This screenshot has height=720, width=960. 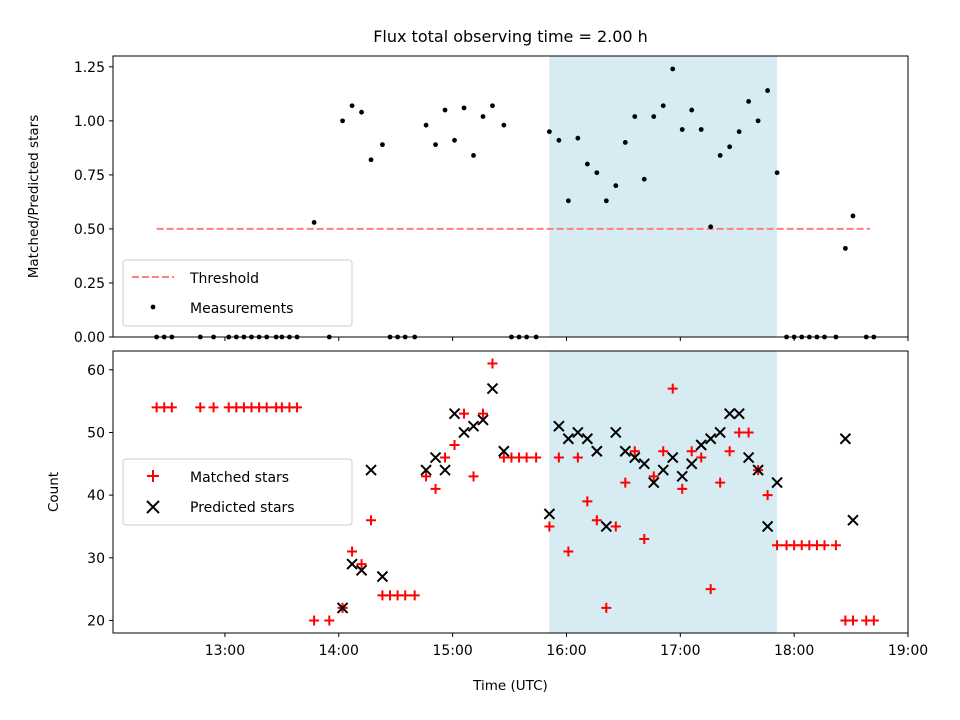 What do you see at coordinates (510, 36) in the screenshot?
I see `chart-title: Flux total observing time = 2.00 h` at bounding box center [510, 36].